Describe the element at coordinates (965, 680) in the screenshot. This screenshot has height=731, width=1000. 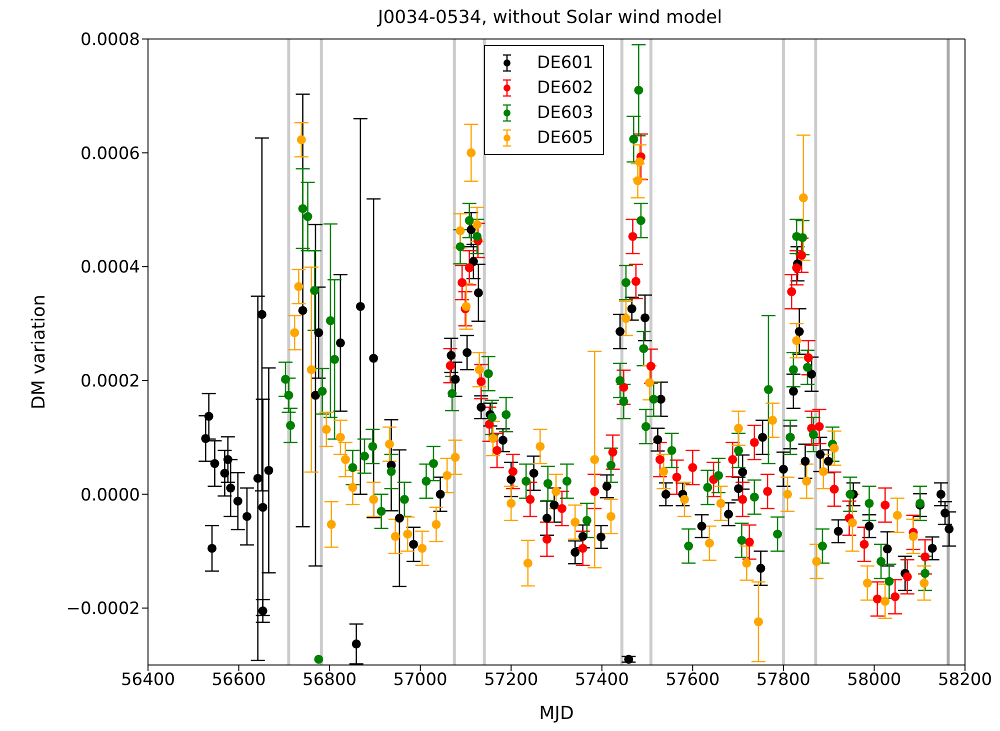
I see `x-tick-label: 58200` at that location.